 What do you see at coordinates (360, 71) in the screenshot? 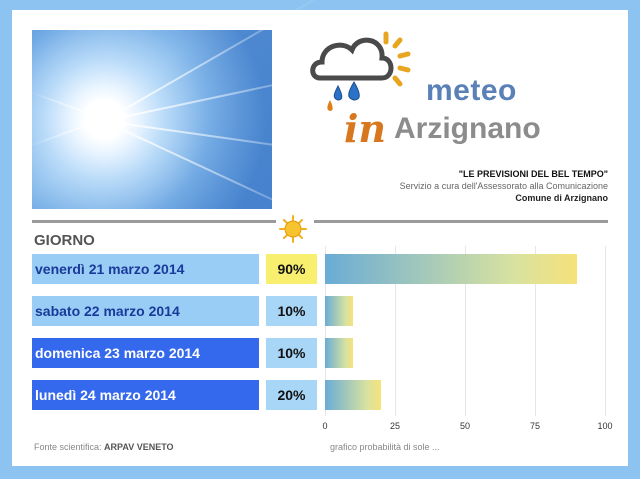
I see `cloud-rain-sun-icon` at bounding box center [360, 71].